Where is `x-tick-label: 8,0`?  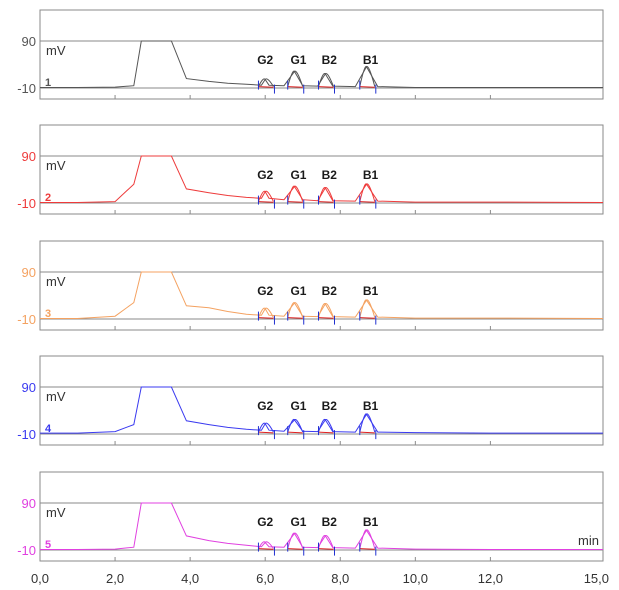 x-tick-label: 8,0 is located at coordinates (340, 578).